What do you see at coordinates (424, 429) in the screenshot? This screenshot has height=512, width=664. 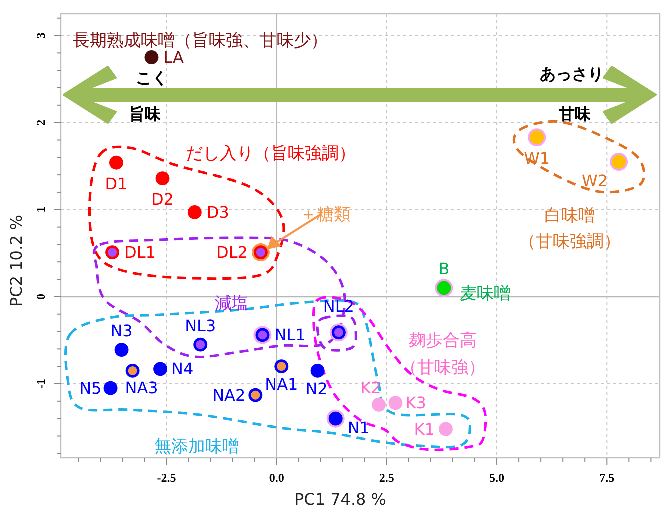 I see `annotation: K1` at bounding box center [424, 429].